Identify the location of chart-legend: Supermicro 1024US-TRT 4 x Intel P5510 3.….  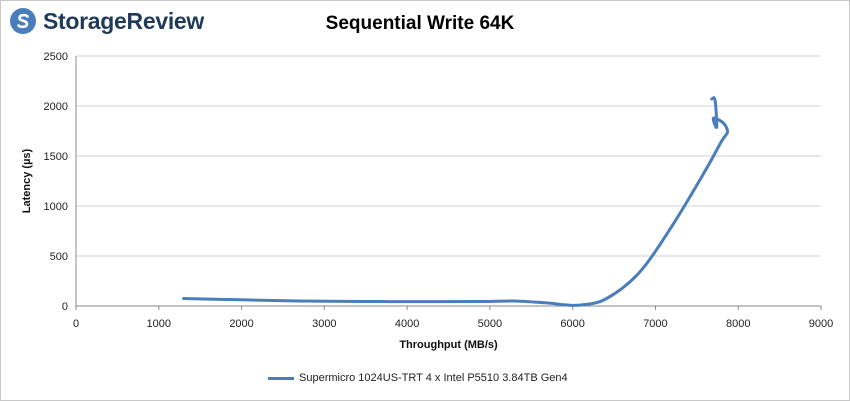
(418, 378).